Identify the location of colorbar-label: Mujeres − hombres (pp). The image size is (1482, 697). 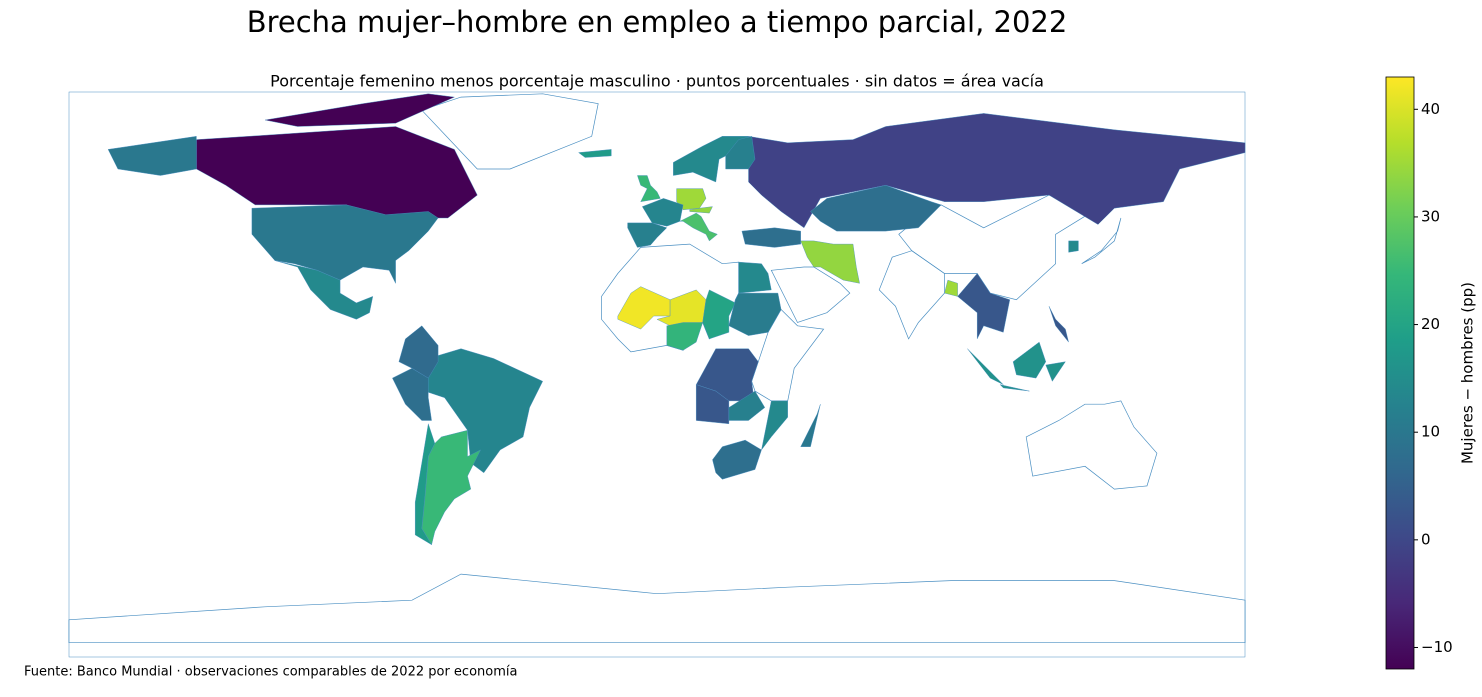
(1468, 373).